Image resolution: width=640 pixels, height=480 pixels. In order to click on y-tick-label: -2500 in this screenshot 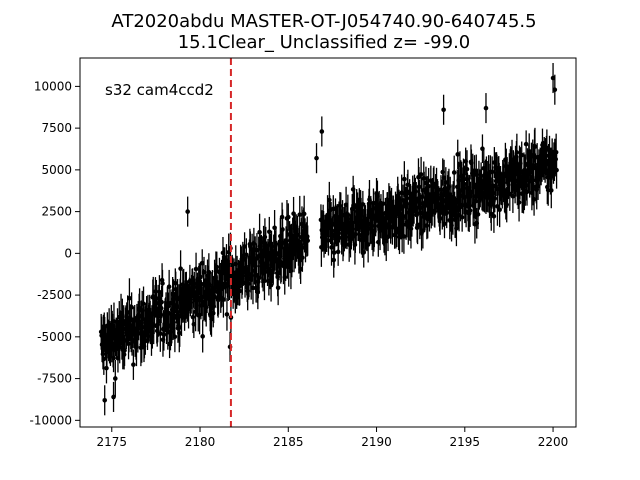, I will do `click(54, 295)`.